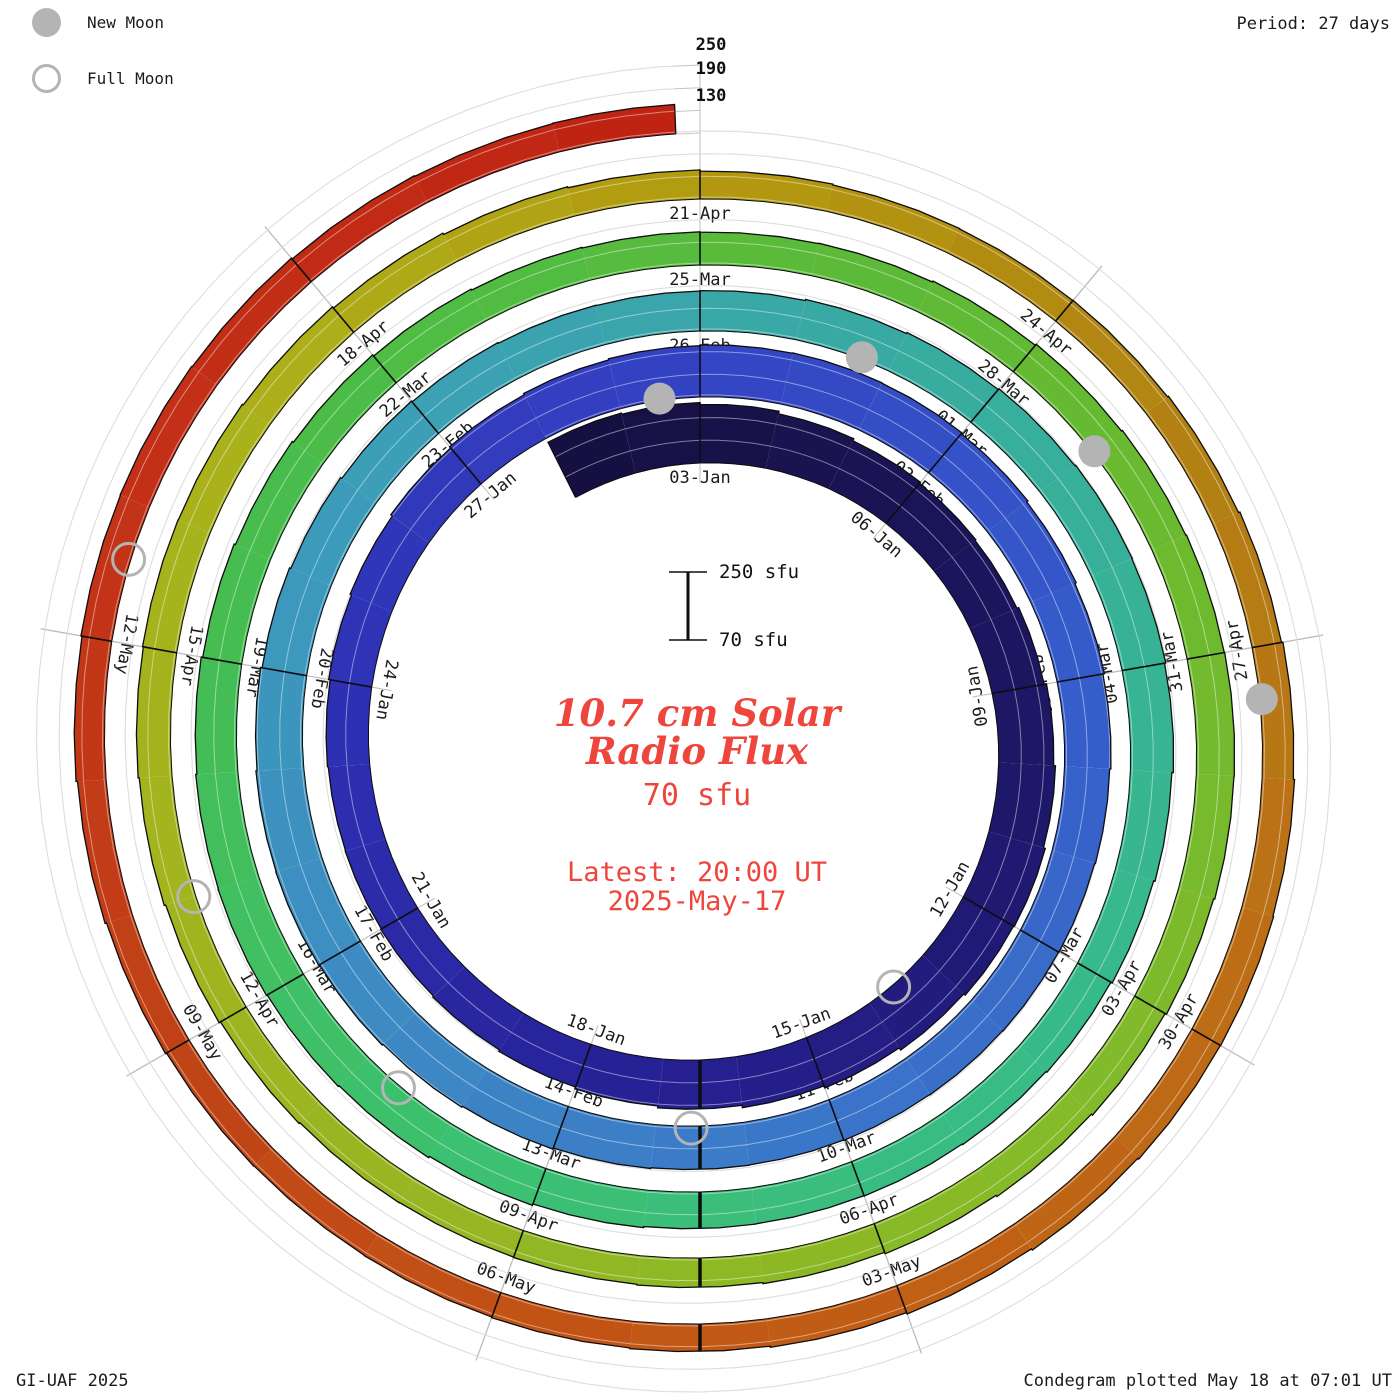 The image size is (1400, 1400). What do you see at coordinates (699, 280) in the screenshot?
I see `date-label-25-Mar: 25-Mar` at bounding box center [699, 280].